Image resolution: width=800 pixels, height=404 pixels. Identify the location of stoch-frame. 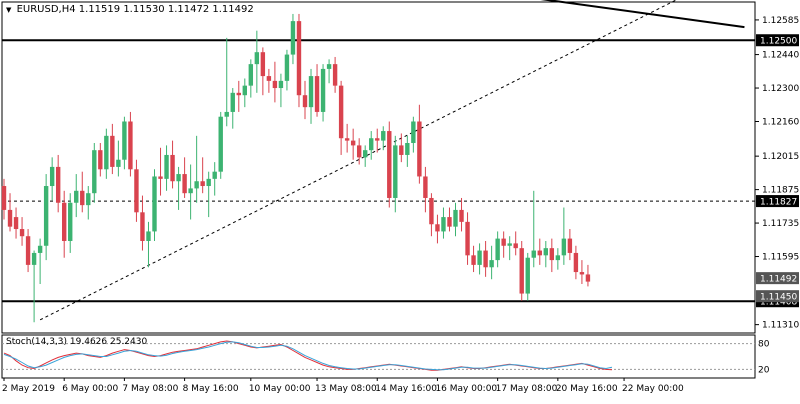
(378, 356).